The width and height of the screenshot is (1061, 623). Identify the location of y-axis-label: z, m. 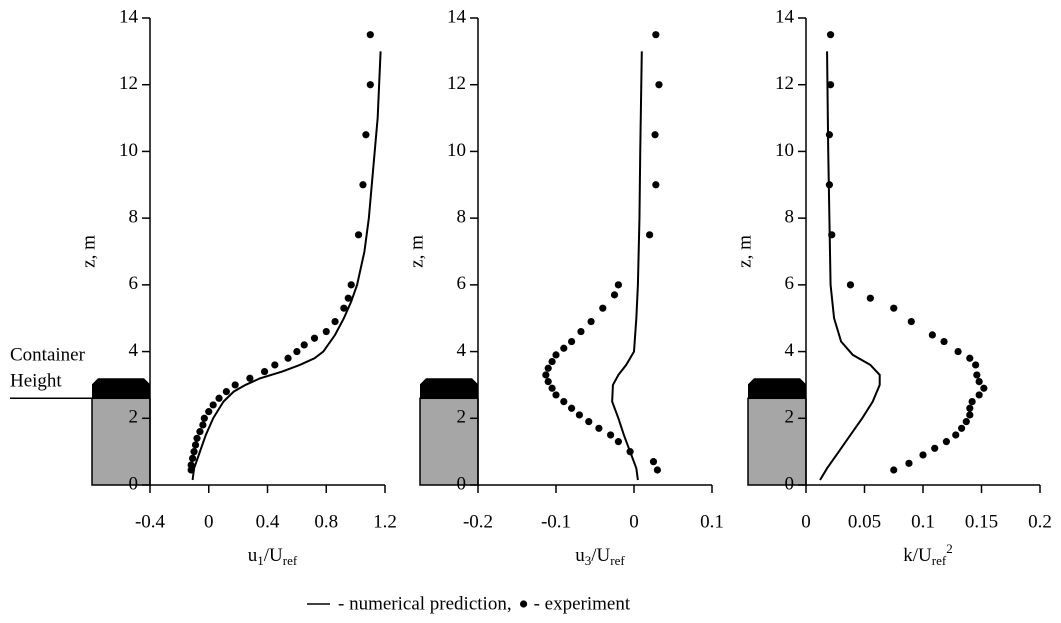
(416, 251).